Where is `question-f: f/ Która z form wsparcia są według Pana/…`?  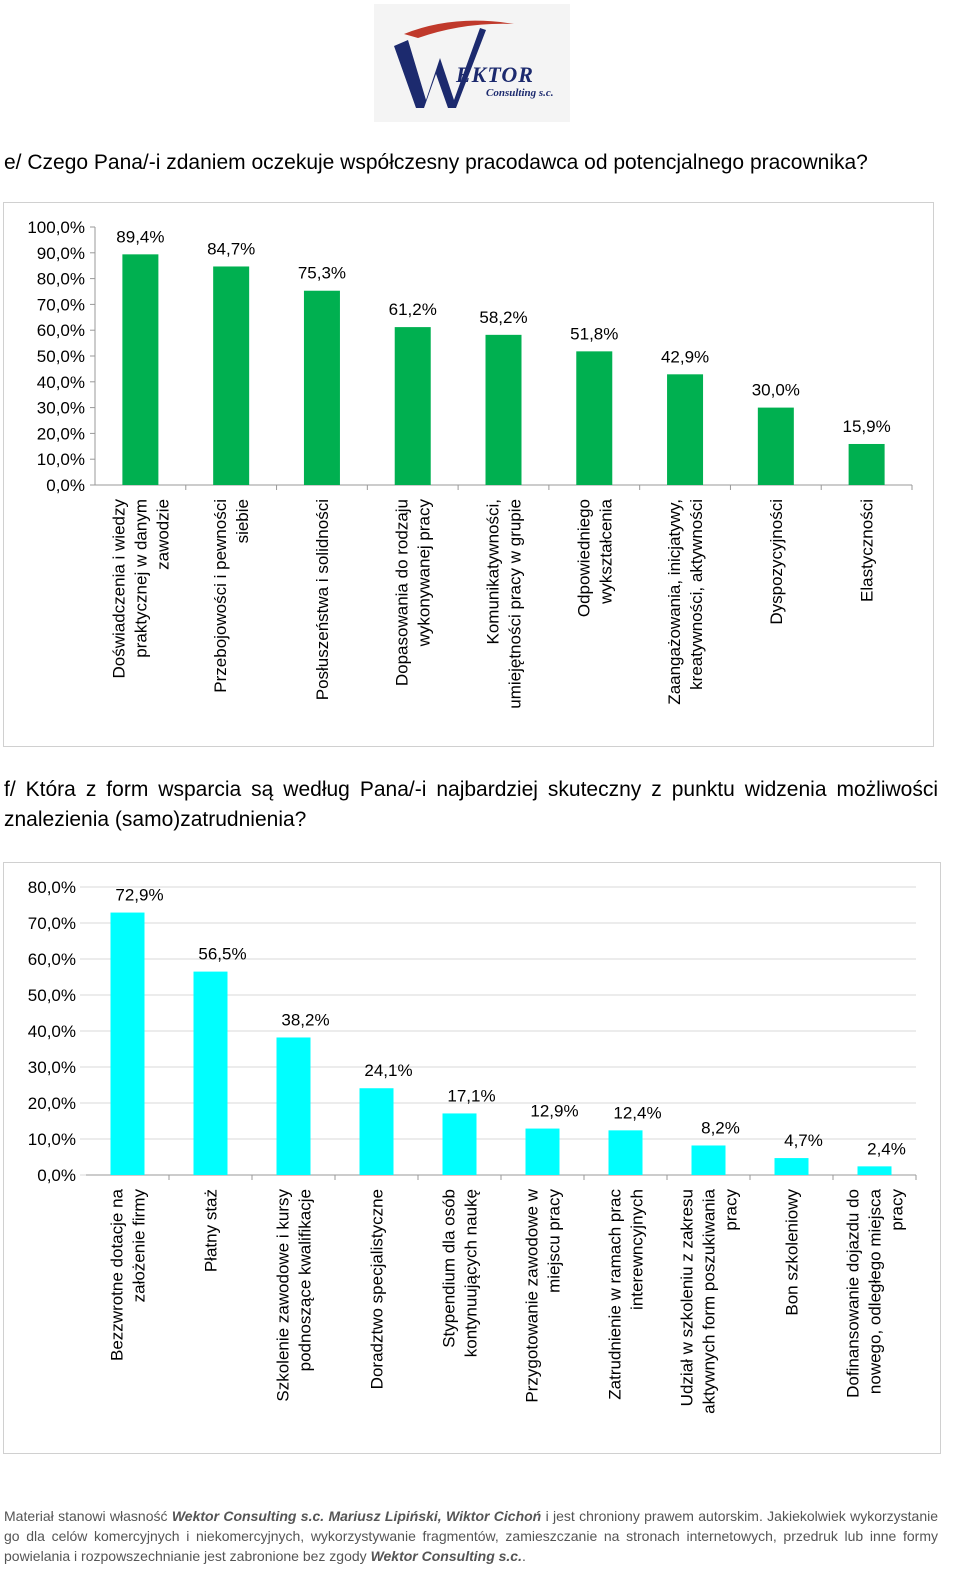 question-f: f/ Która z form wsparcia są według Pana/… is located at coordinates (471, 804).